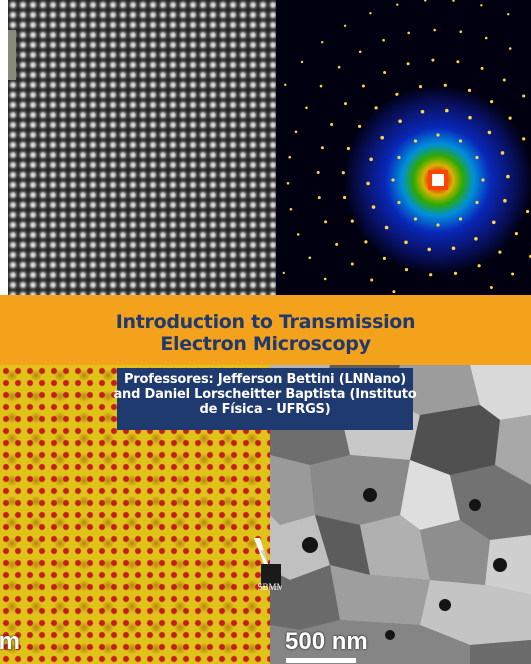 The width and height of the screenshot is (531, 664). What do you see at coordinates (264, 379) in the screenshot?
I see `professors-line-1: Professores: Jefferson Bettini (LNNano)` at bounding box center [264, 379].